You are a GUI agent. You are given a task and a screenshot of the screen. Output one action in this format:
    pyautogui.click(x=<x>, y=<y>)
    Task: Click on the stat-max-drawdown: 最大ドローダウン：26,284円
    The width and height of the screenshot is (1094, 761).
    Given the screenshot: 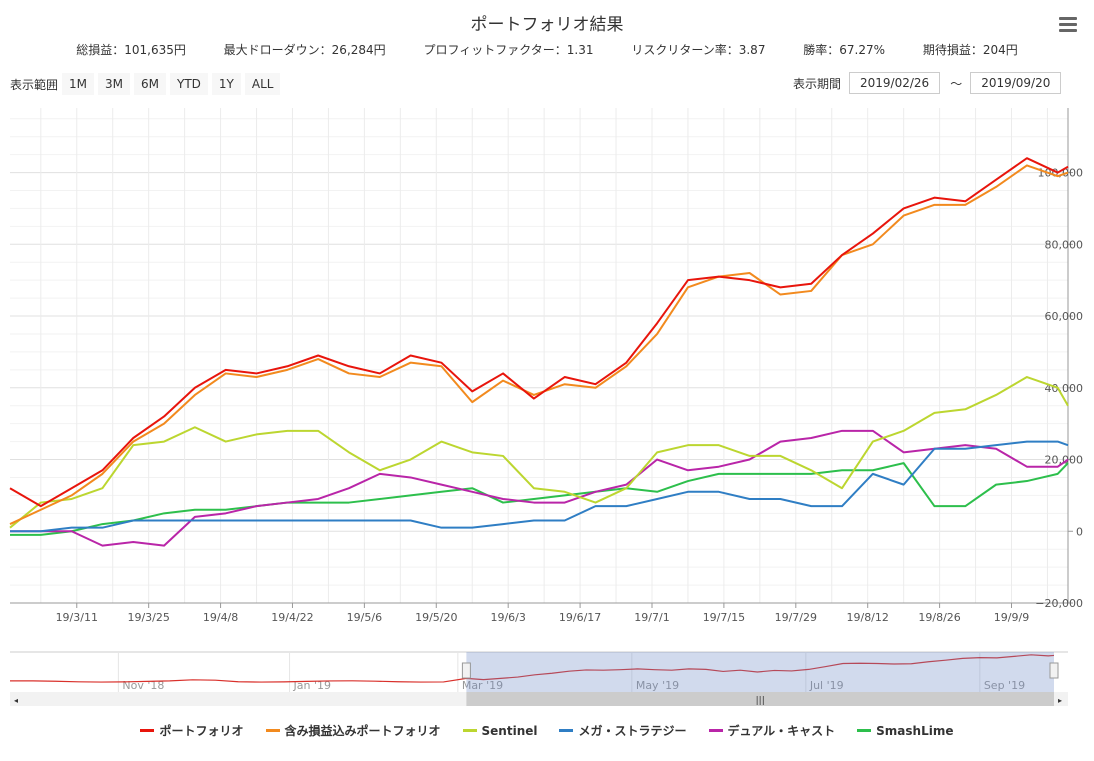 What is the action you would take?
    pyautogui.click(x=304, y=50)
    